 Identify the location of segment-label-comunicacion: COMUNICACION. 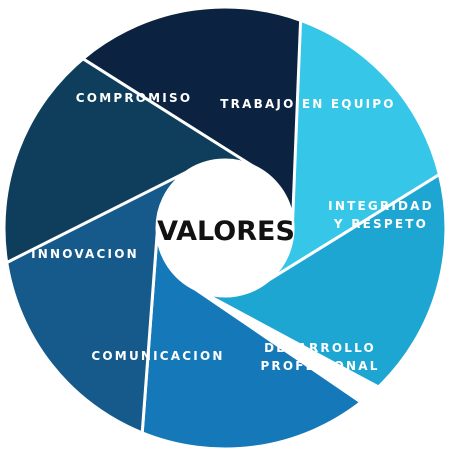
(157, 356).